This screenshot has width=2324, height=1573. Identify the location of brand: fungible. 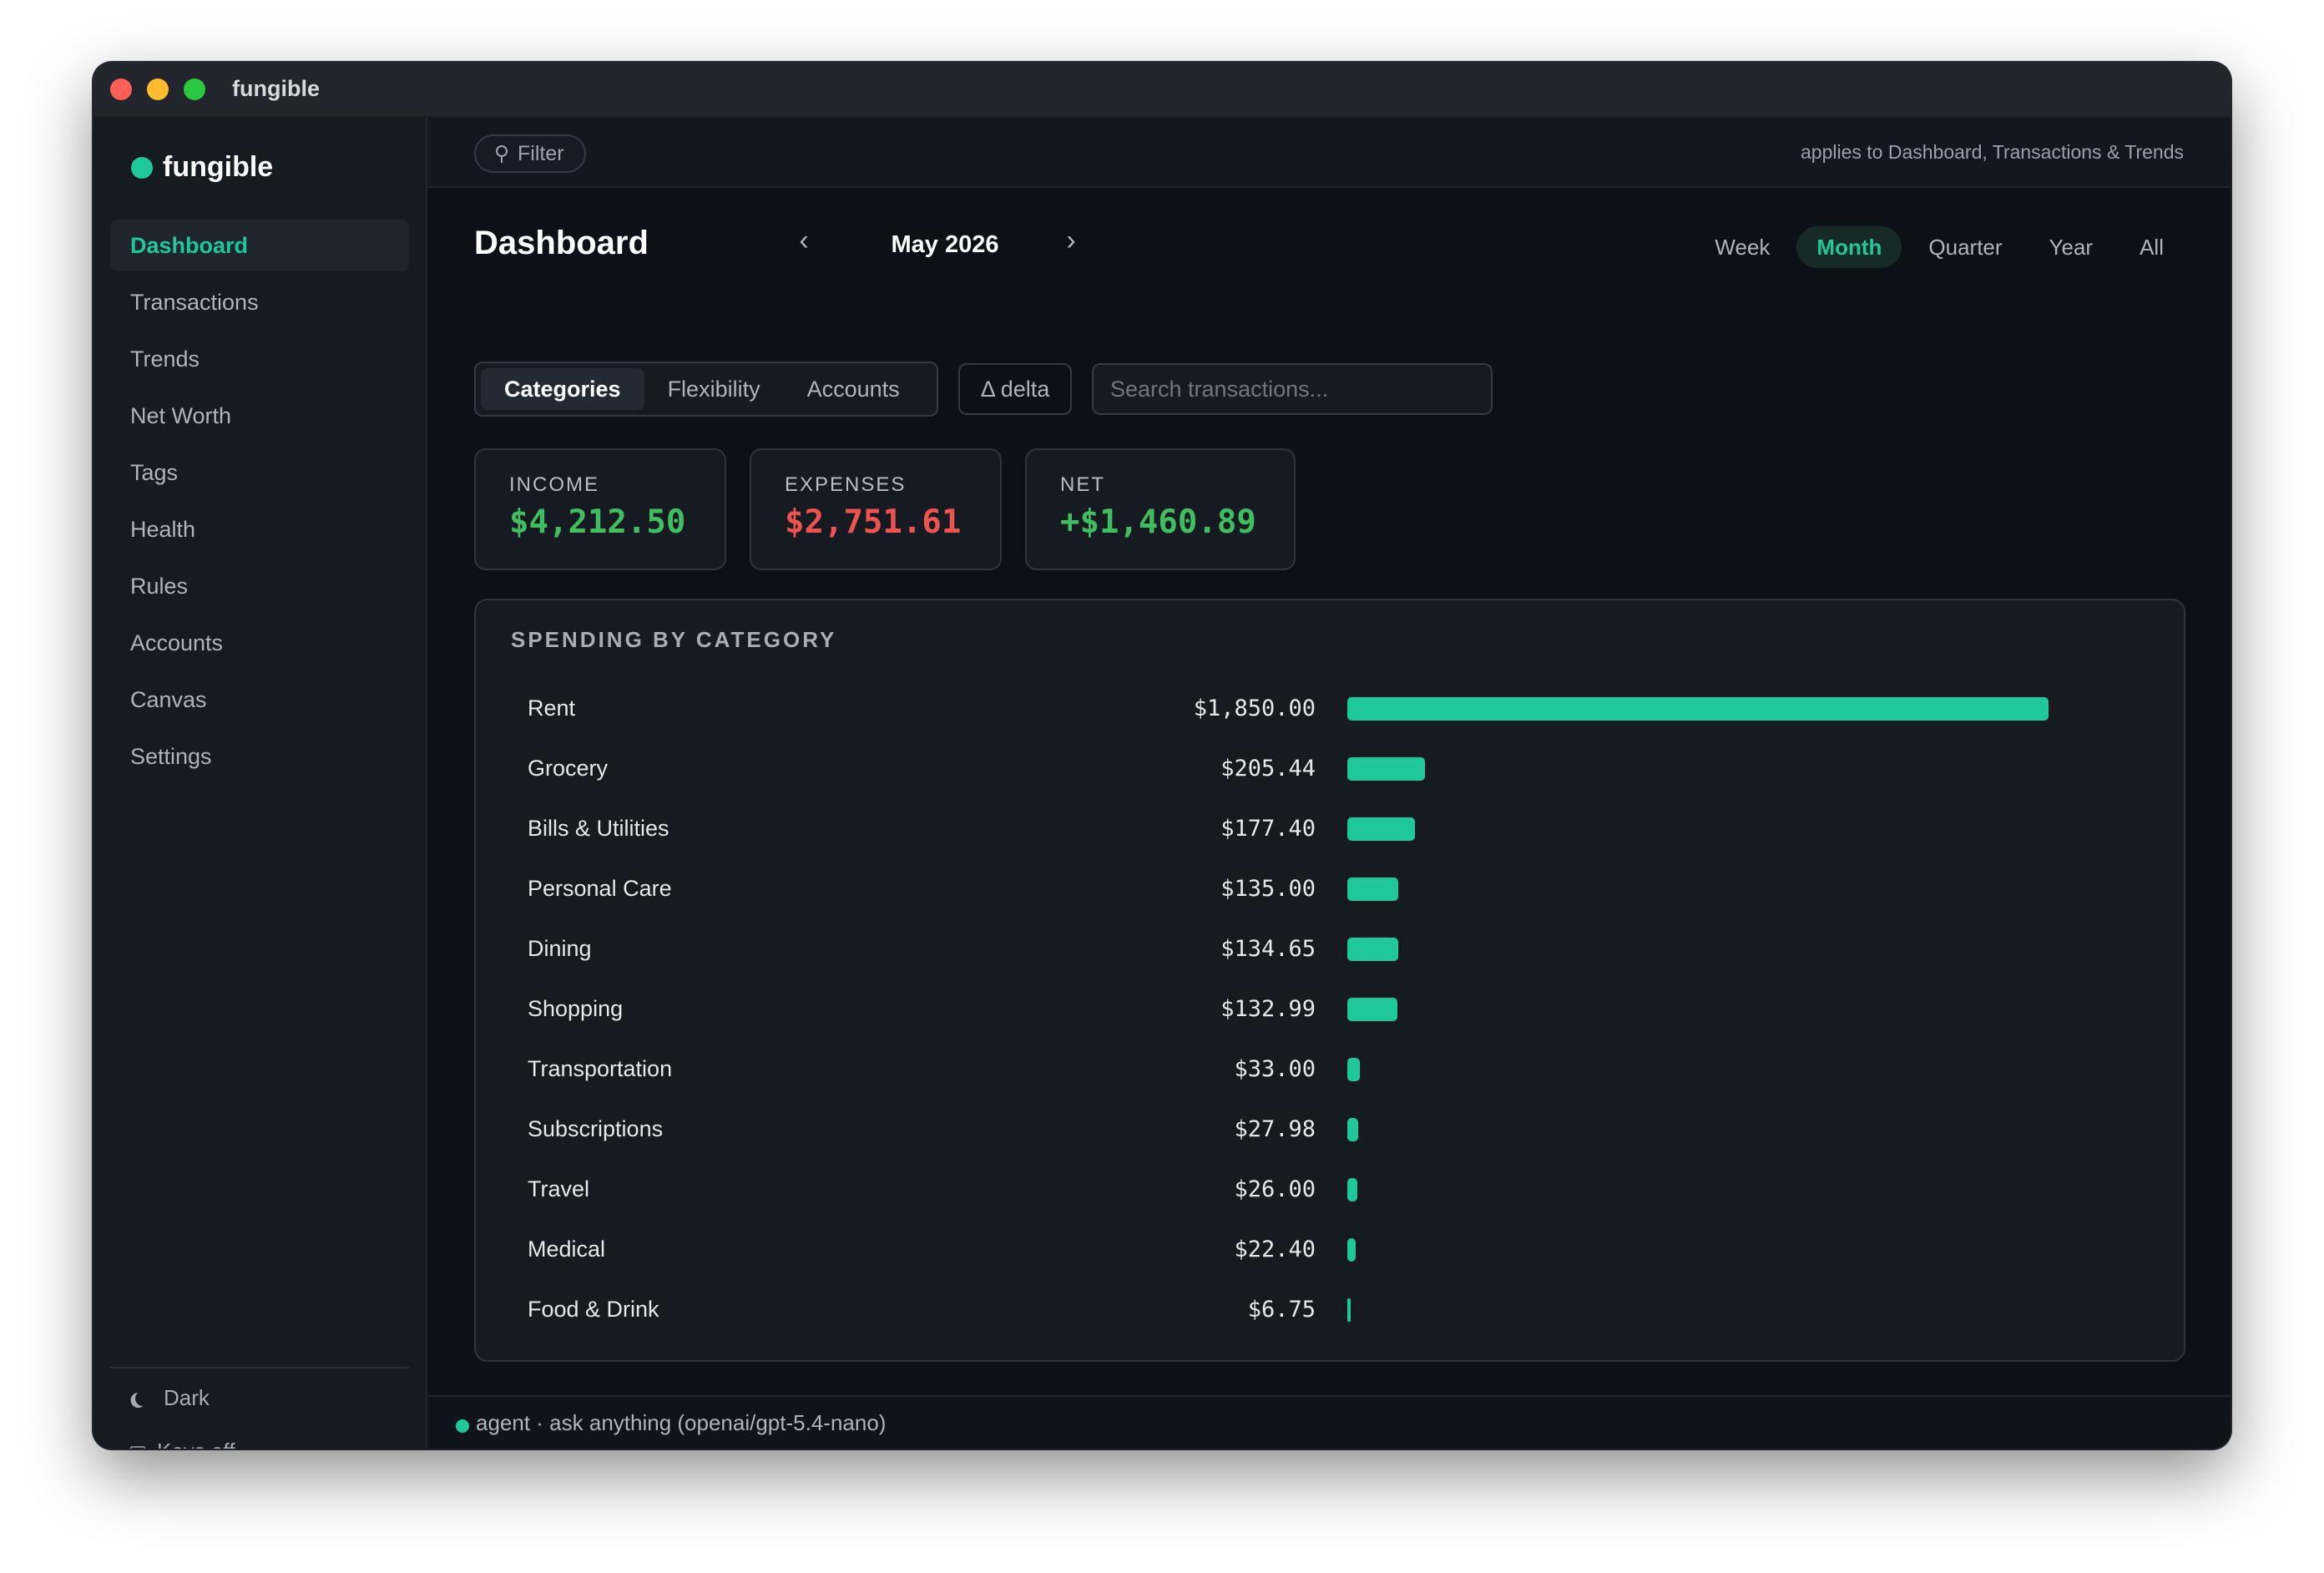
(202, 167).